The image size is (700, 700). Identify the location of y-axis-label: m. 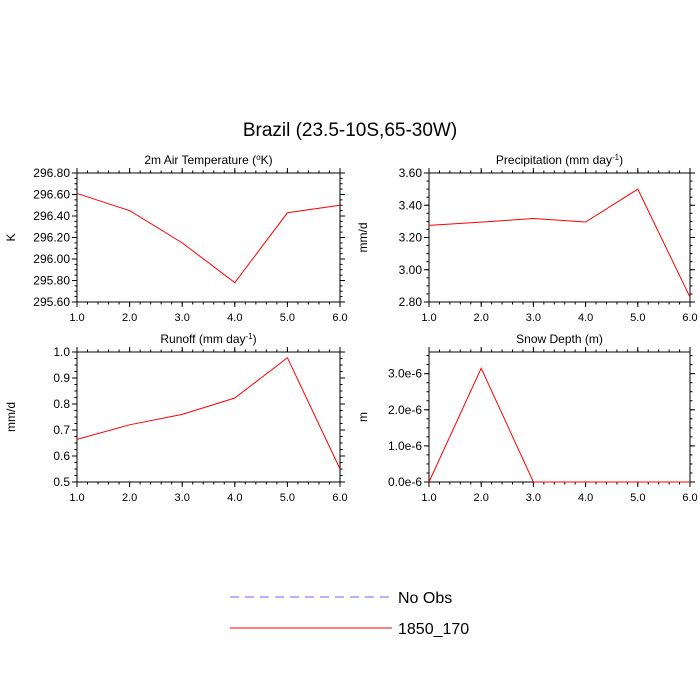
(363, 417).